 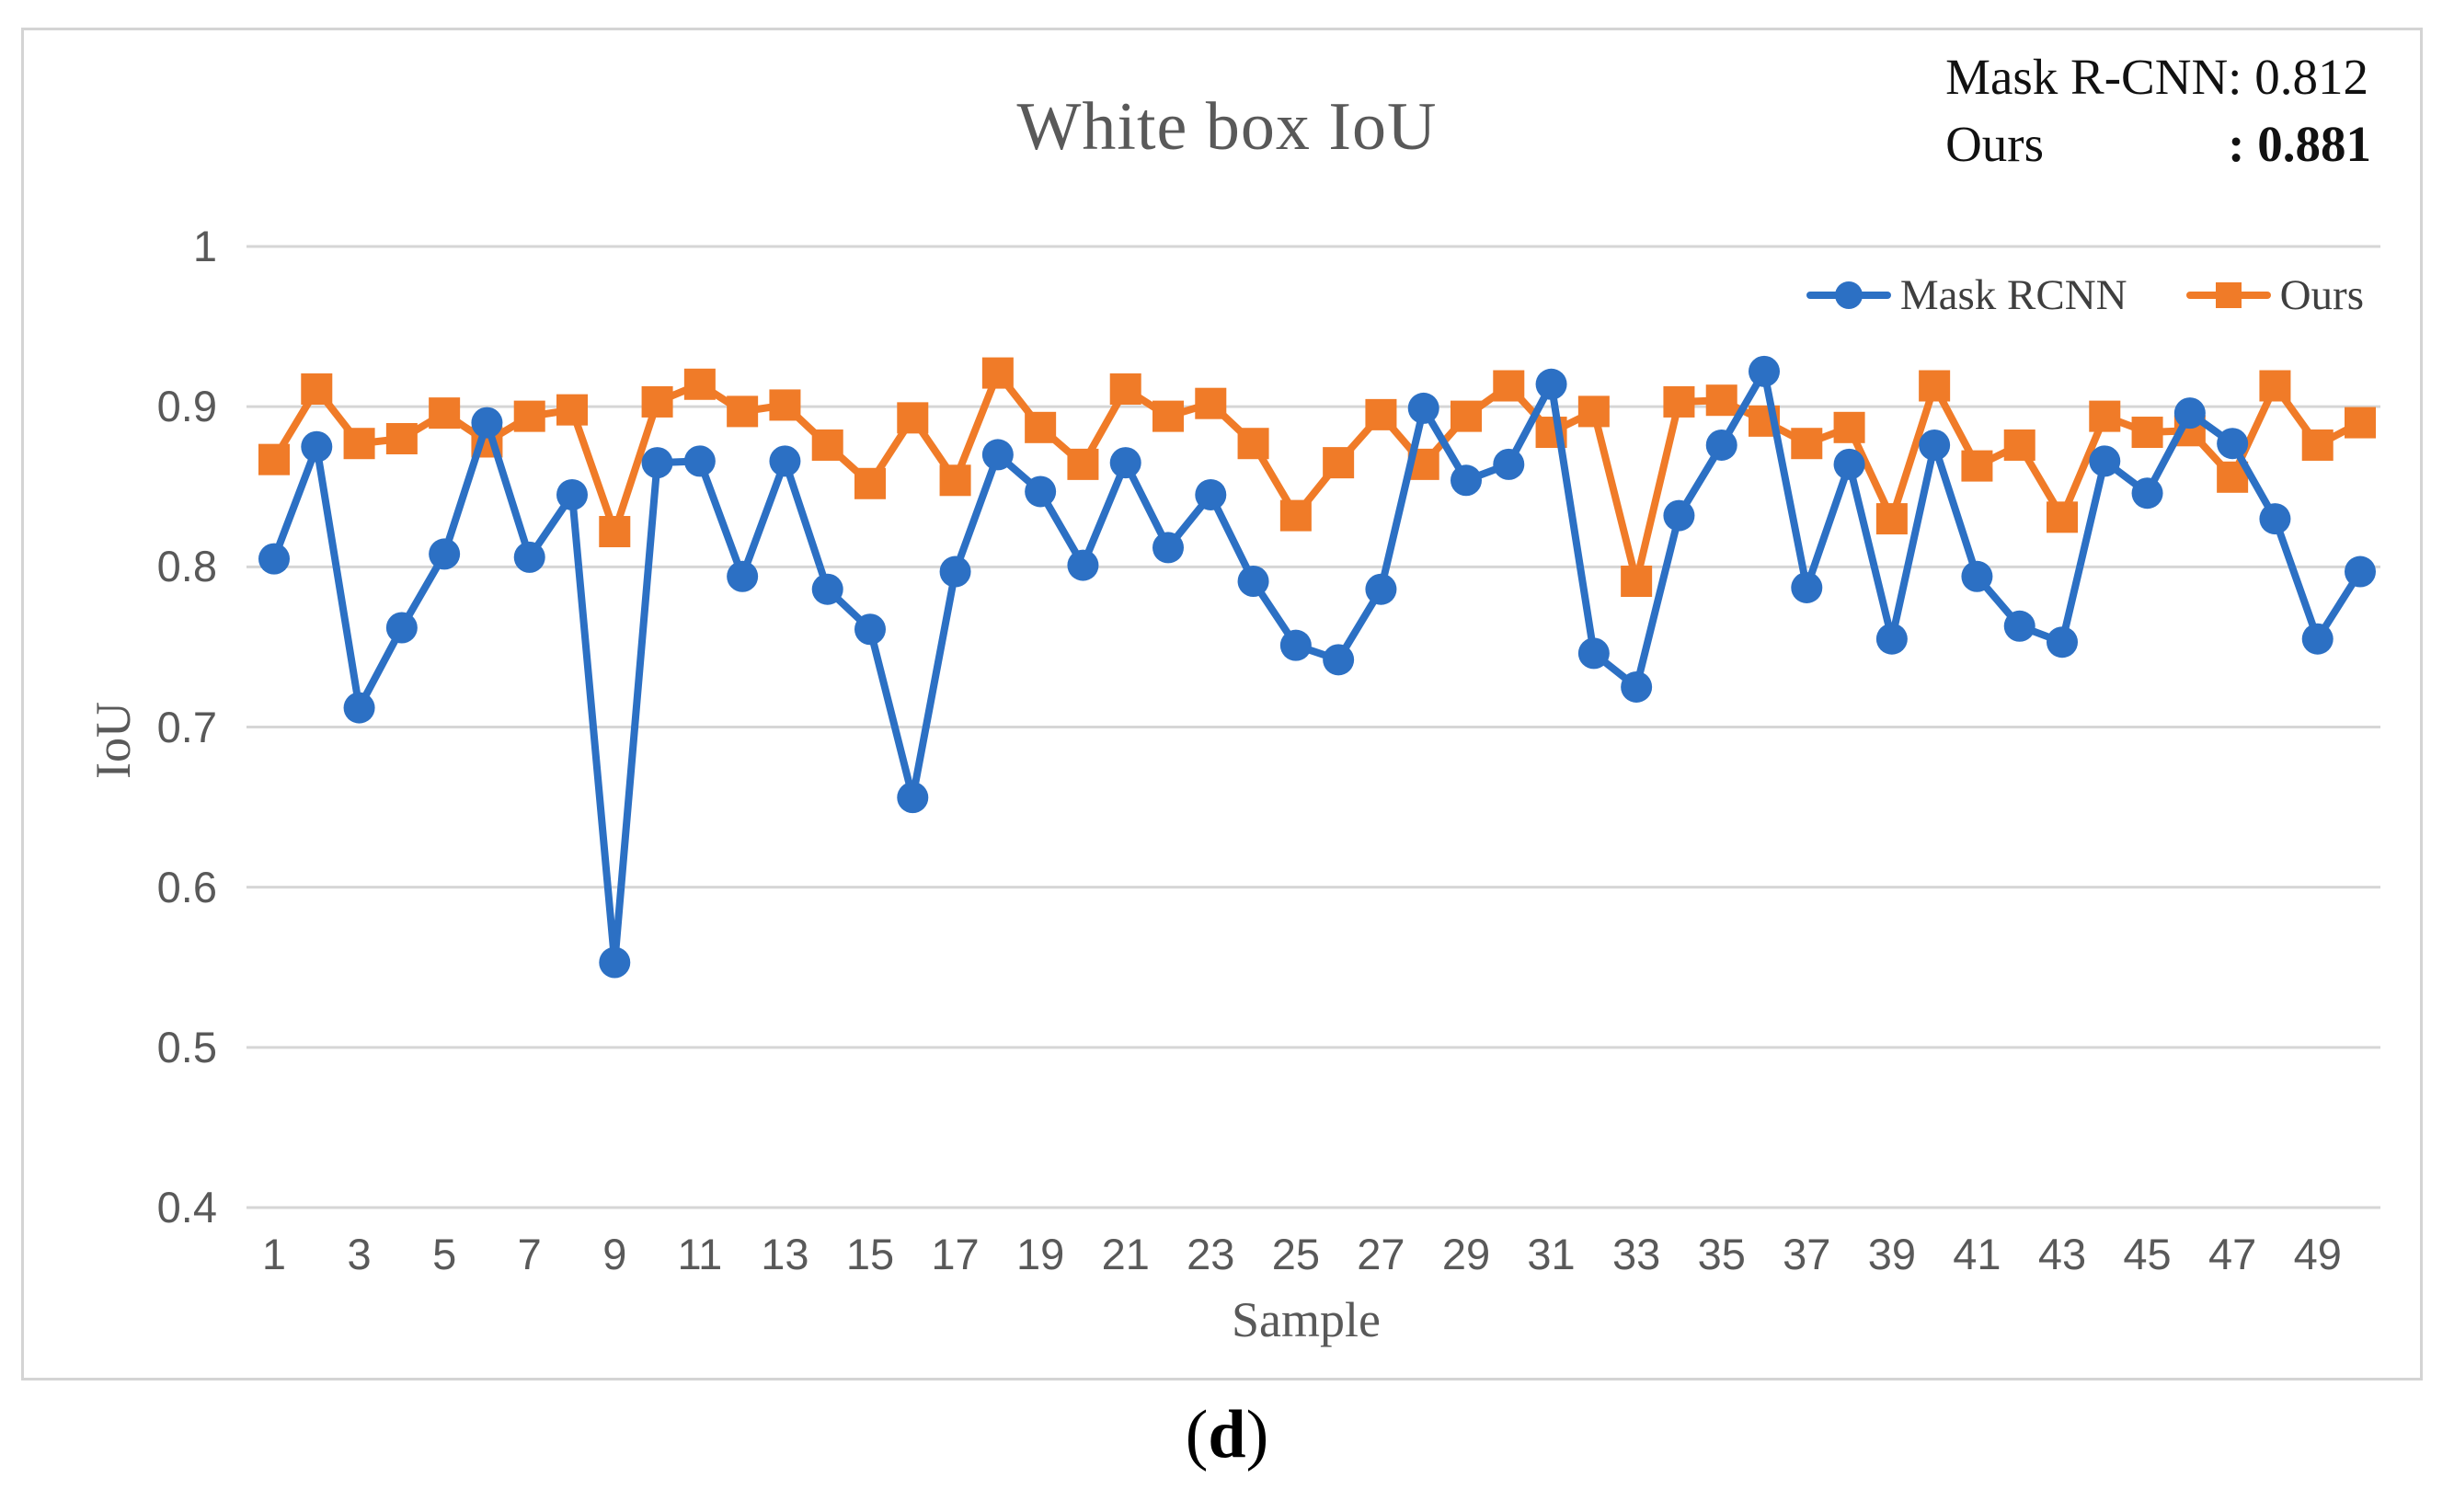 I want to click on annotation-label-ours: Ours, so click(x=1995, y=144).